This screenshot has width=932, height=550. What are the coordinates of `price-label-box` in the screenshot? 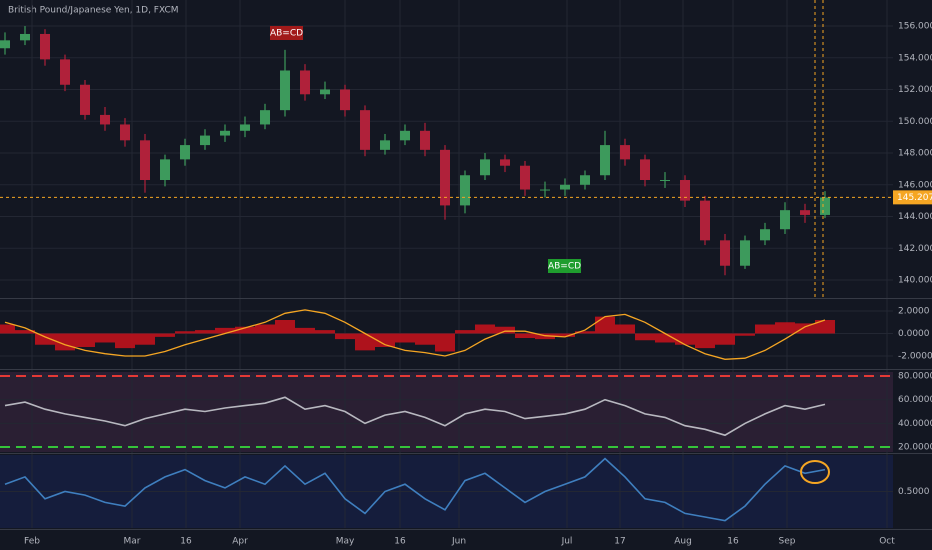 It's located at (912, 197).